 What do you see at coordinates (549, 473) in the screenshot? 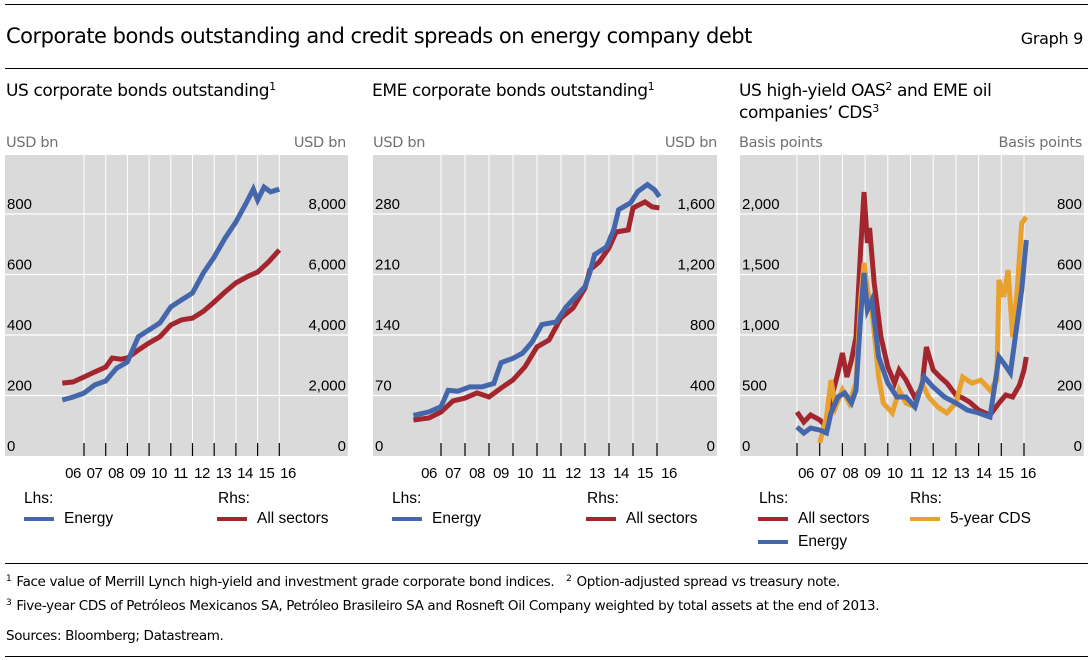
I see `panel-2-x-tick-label: 11` at bounding box center [549, 473].